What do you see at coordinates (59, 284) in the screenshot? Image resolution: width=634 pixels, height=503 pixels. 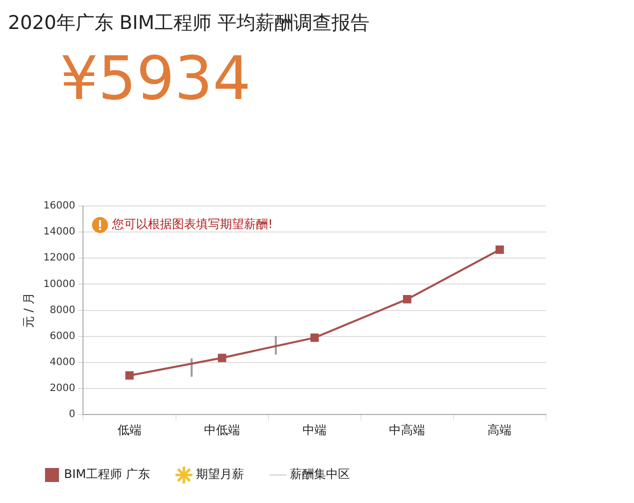 I see `y-tick-label: 10000` at bounding box center [59, 284].